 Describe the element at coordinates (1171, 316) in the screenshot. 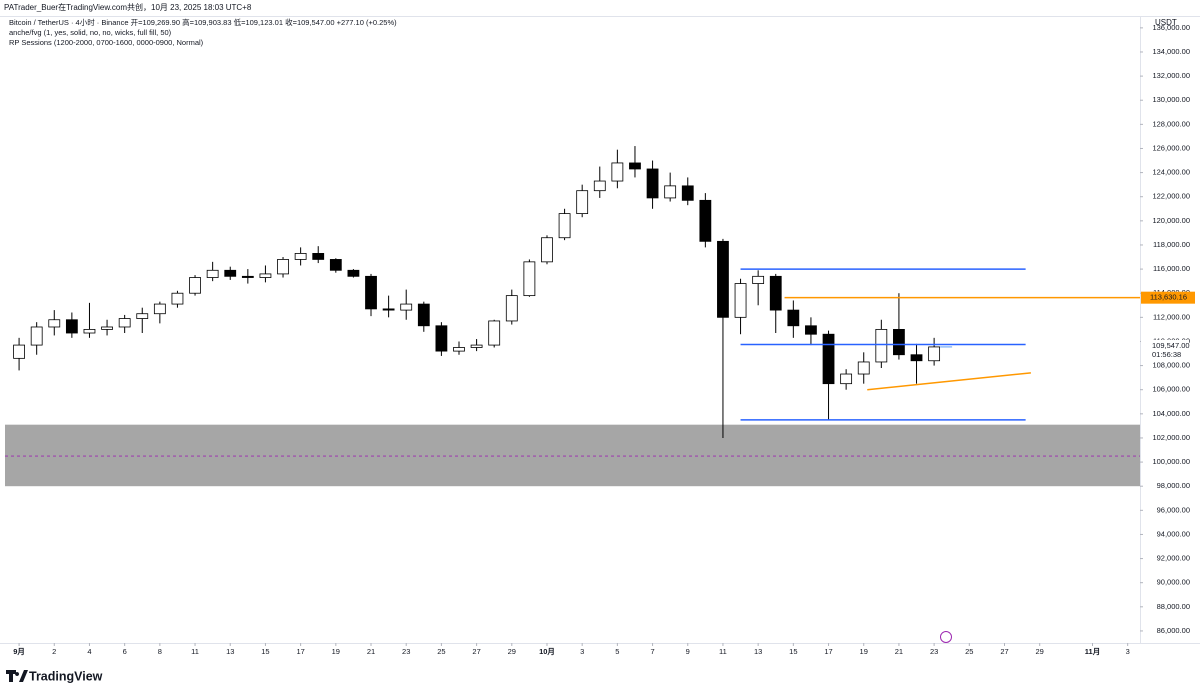

I see `y-tick-label: 112,000.00` at that location.